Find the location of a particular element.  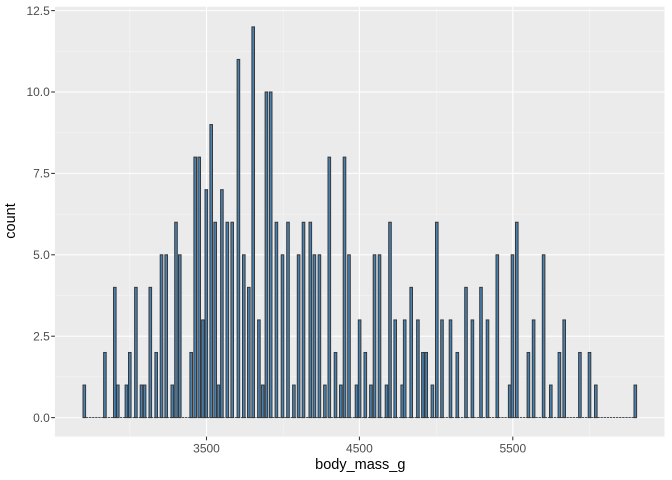

svg-text: count is located at coordinates (11, 220).